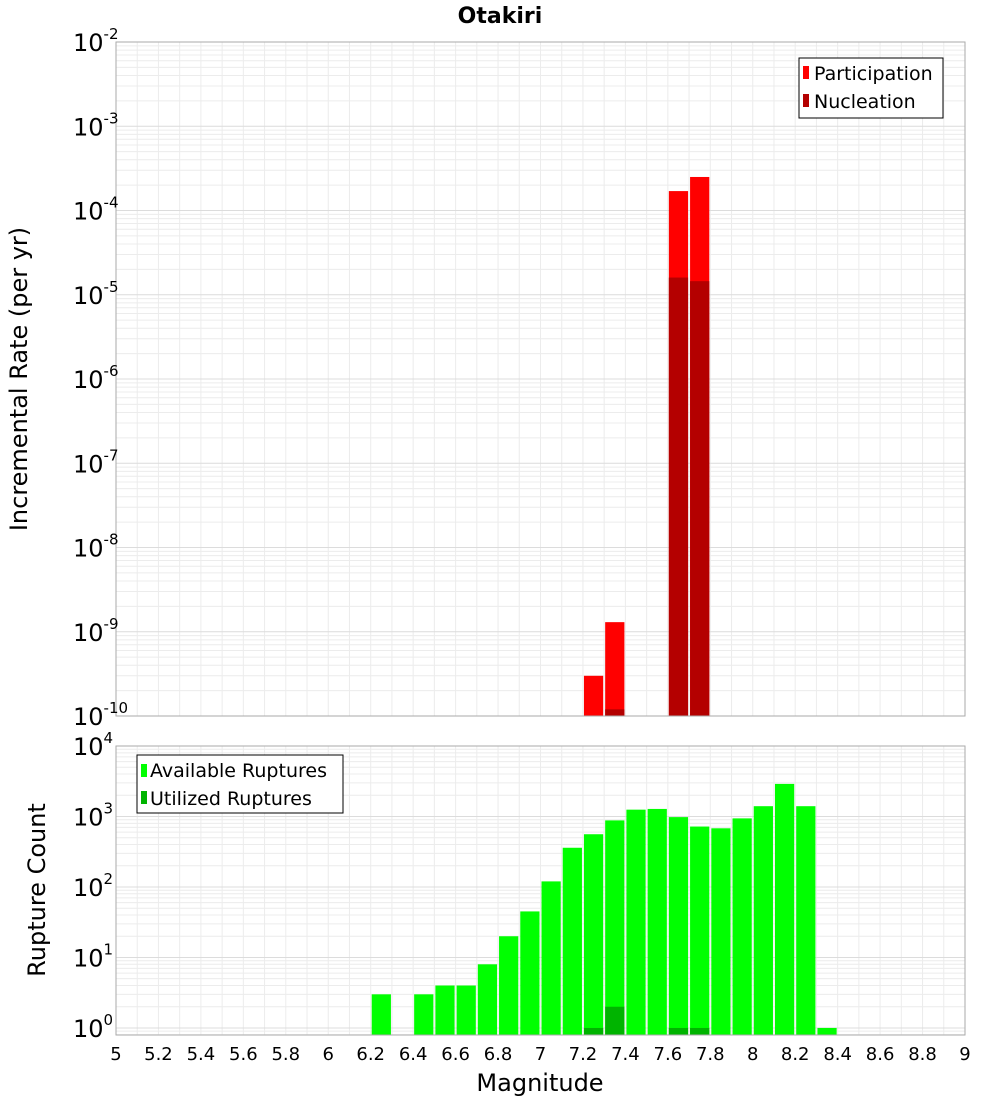 The width and height of the screenshot is (1000, 1100). Describe the element at coordinates (668, 1054) in the screenshot. I see `x-tick-label: 7.6` at that location.